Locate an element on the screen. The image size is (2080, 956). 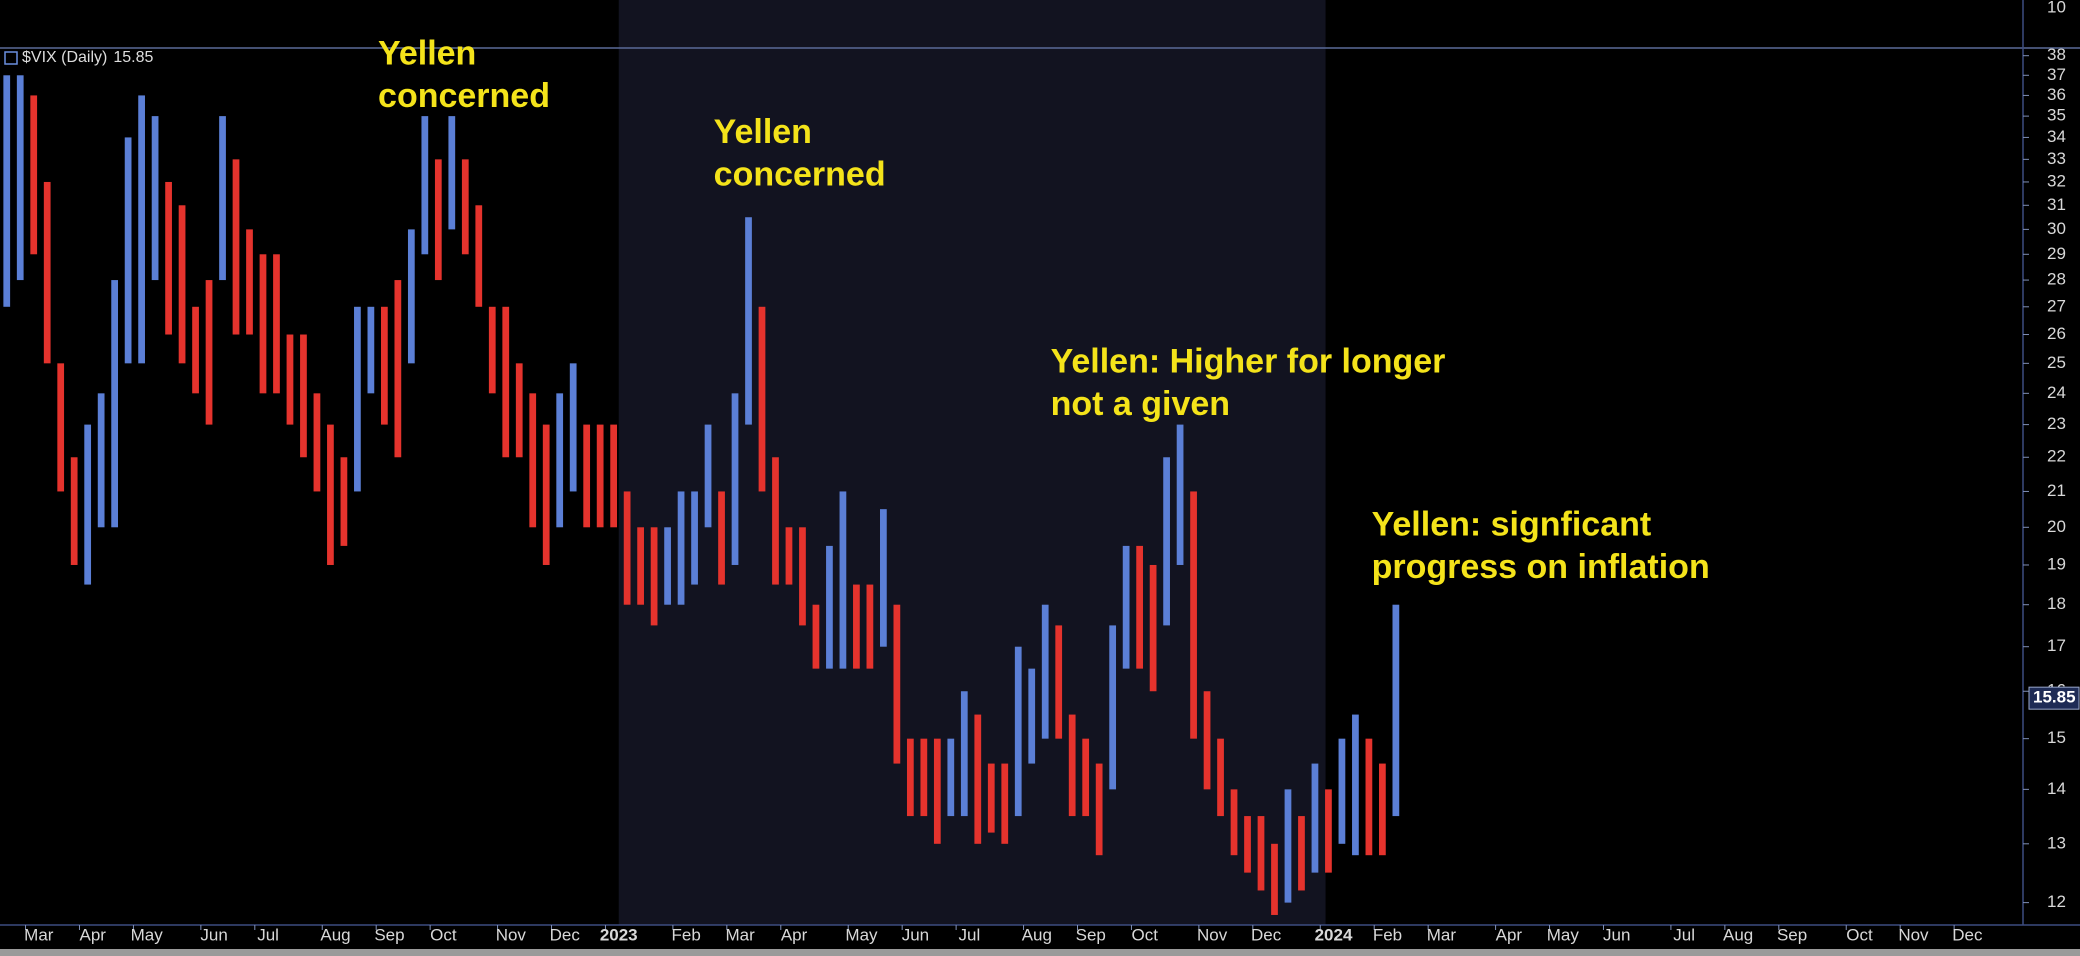
y-tick-label: 22 is located at coordinates (2056, 456).